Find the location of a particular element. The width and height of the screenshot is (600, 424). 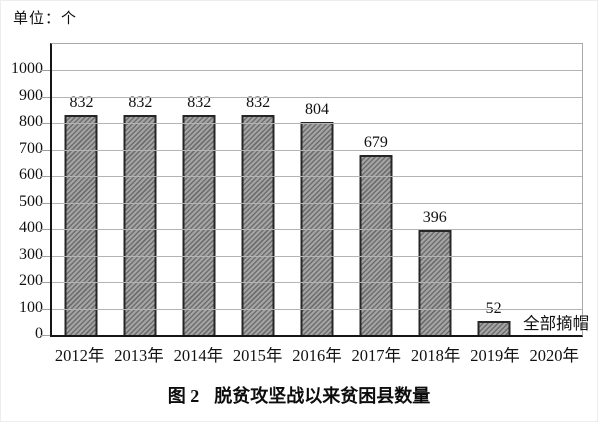

bar-slot-2019年: 52 is located at coordinates (493, 189).